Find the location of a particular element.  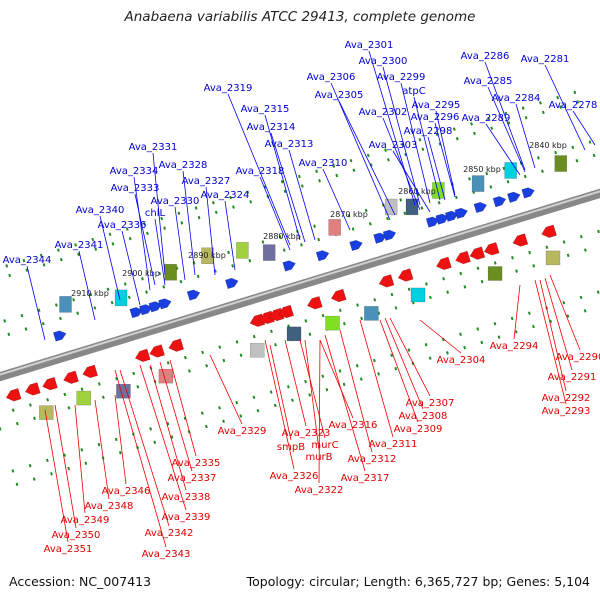

forward-gene-label: Ava_2286 is located at coordinates (485, 56).